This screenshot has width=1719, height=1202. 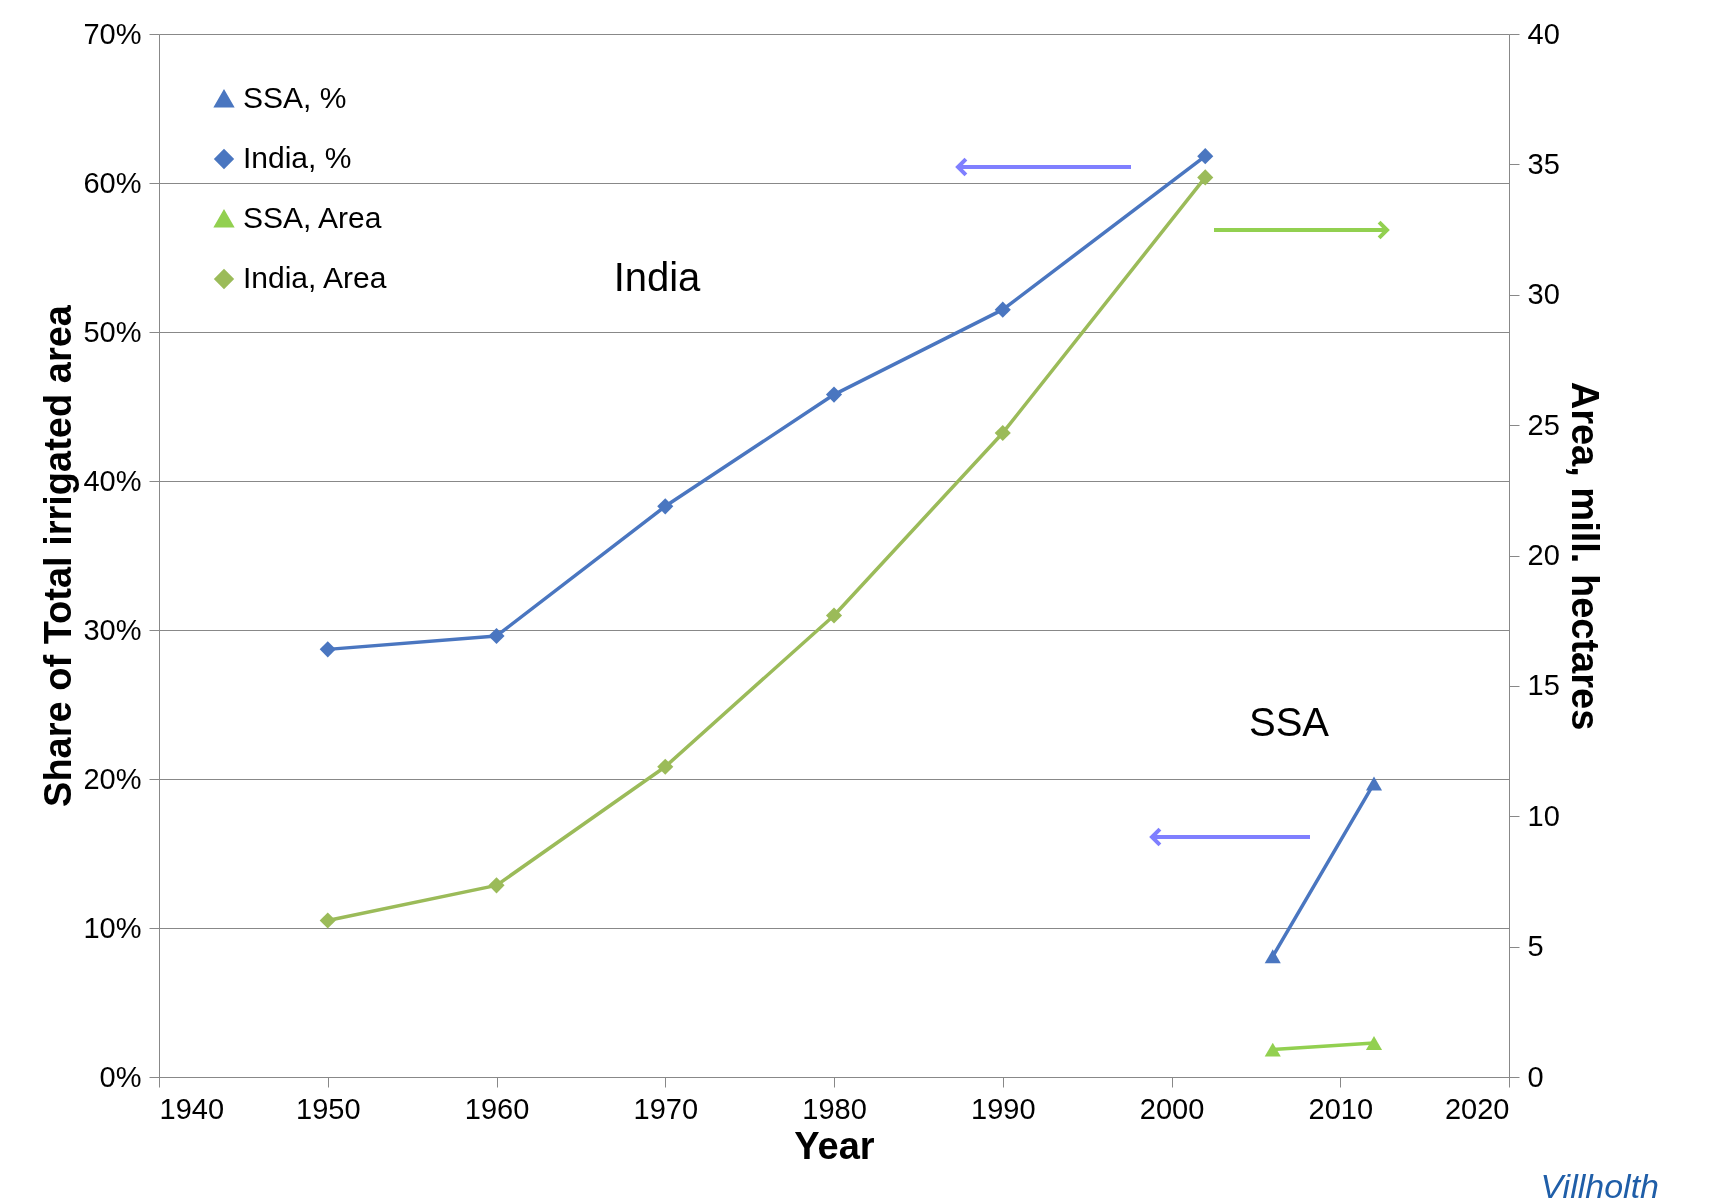 What do you see at coordinates (297, 157) in the screenshot?
I see `legend-label: India, %` at bounding box center [297, 157].